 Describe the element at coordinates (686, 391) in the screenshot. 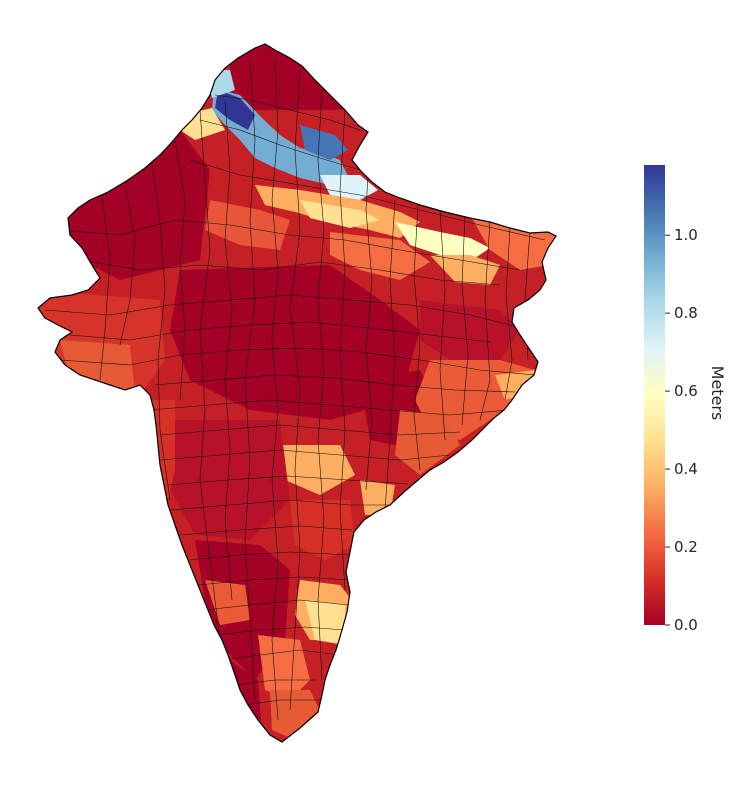

I see `colorbar-tick-label: 0.6` at that location.